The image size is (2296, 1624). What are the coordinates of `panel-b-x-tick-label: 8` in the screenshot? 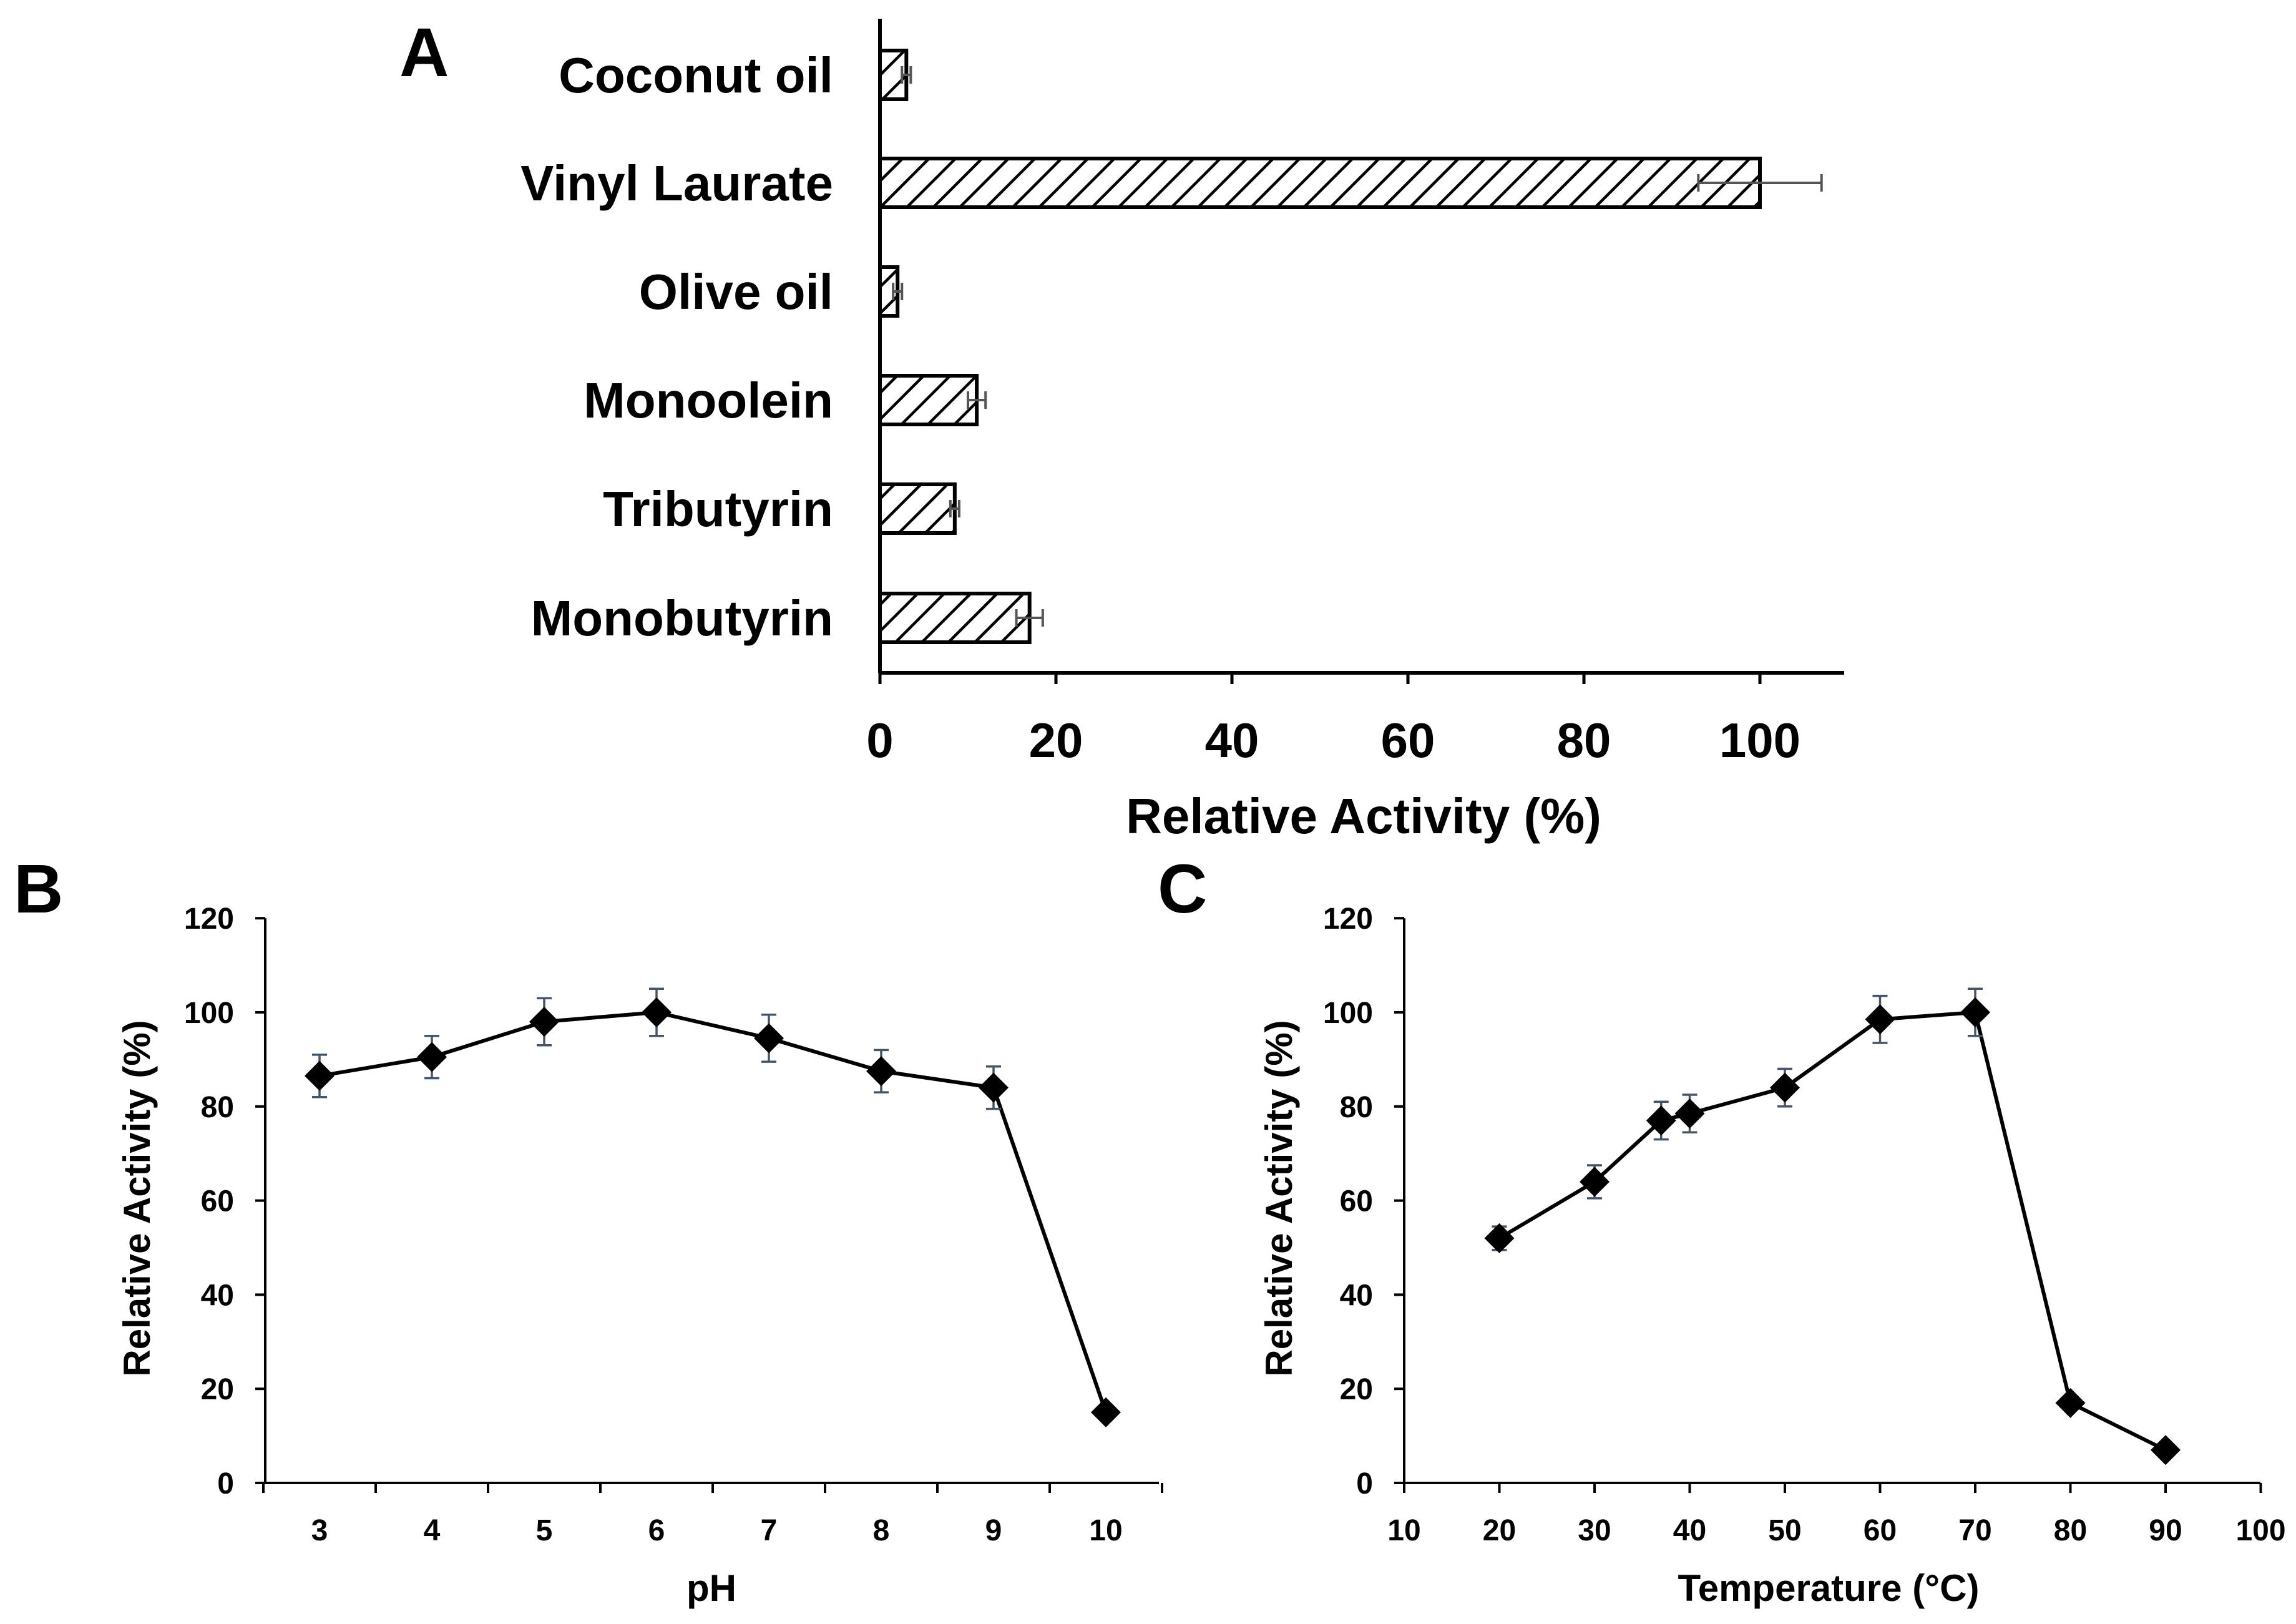 It's located at (881, 1530).